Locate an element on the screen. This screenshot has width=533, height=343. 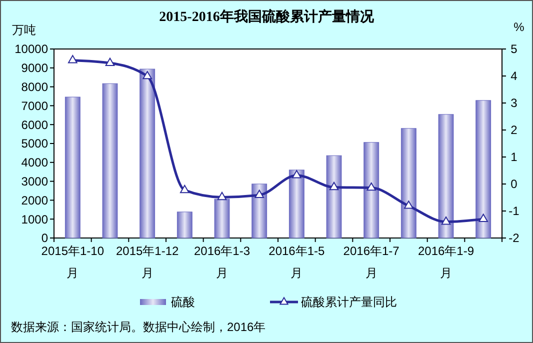
y-tick-label: 5000 is located at coordinates (34, 143).